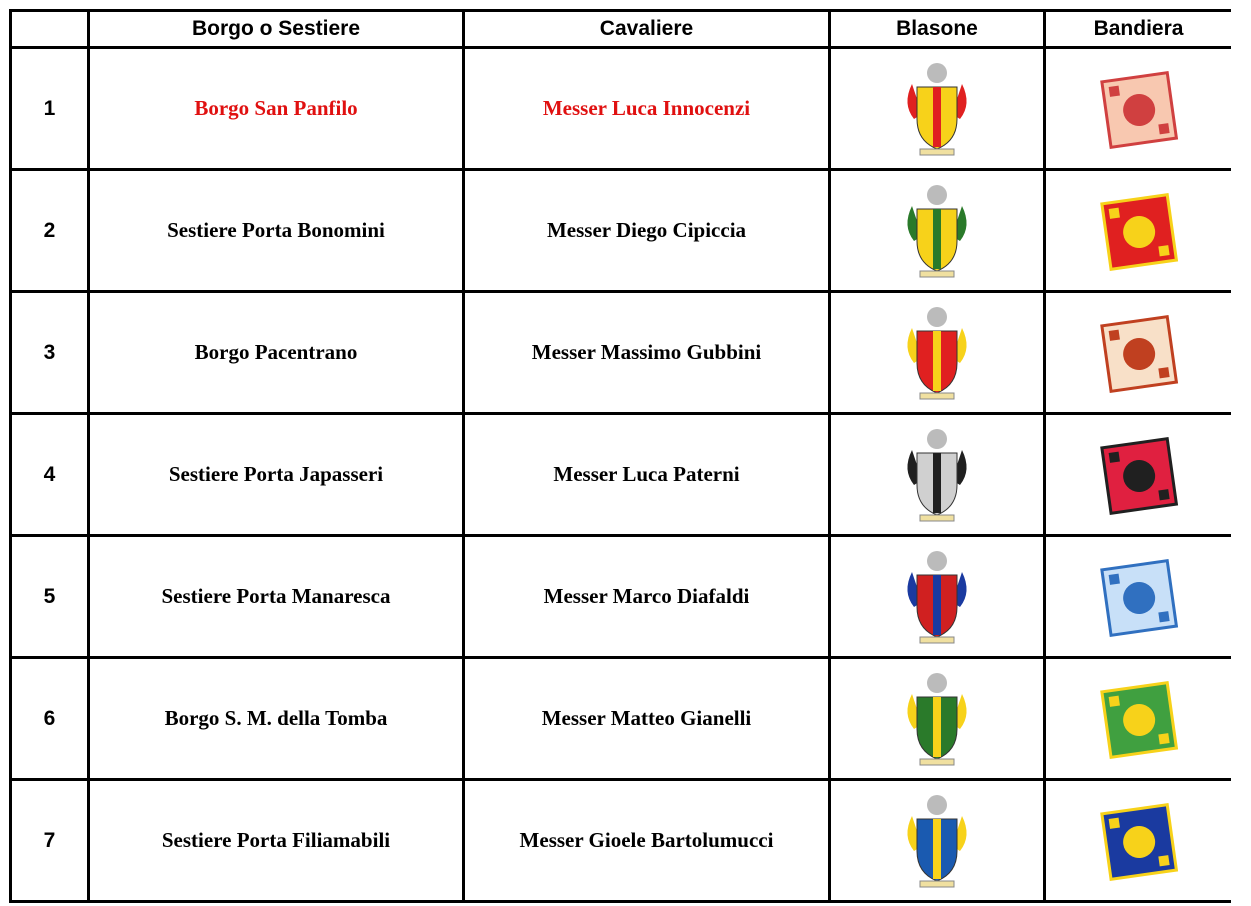 Image resolution: width=1251 pixels, height=906 pixels. Describe the element at coordinates (276, 474) in the screenshot. I see `district-name: Sestiere Porta Japasseri` at that location.